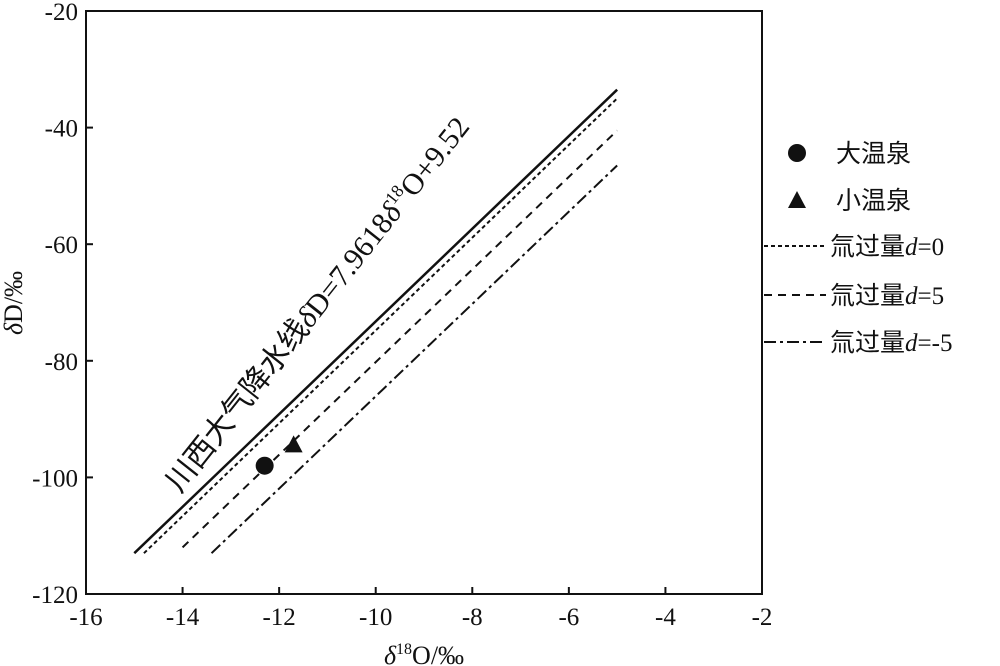 This screenshot has height=666, width=1000. I want to click on x-tick-label: -10, so click(375, 617).